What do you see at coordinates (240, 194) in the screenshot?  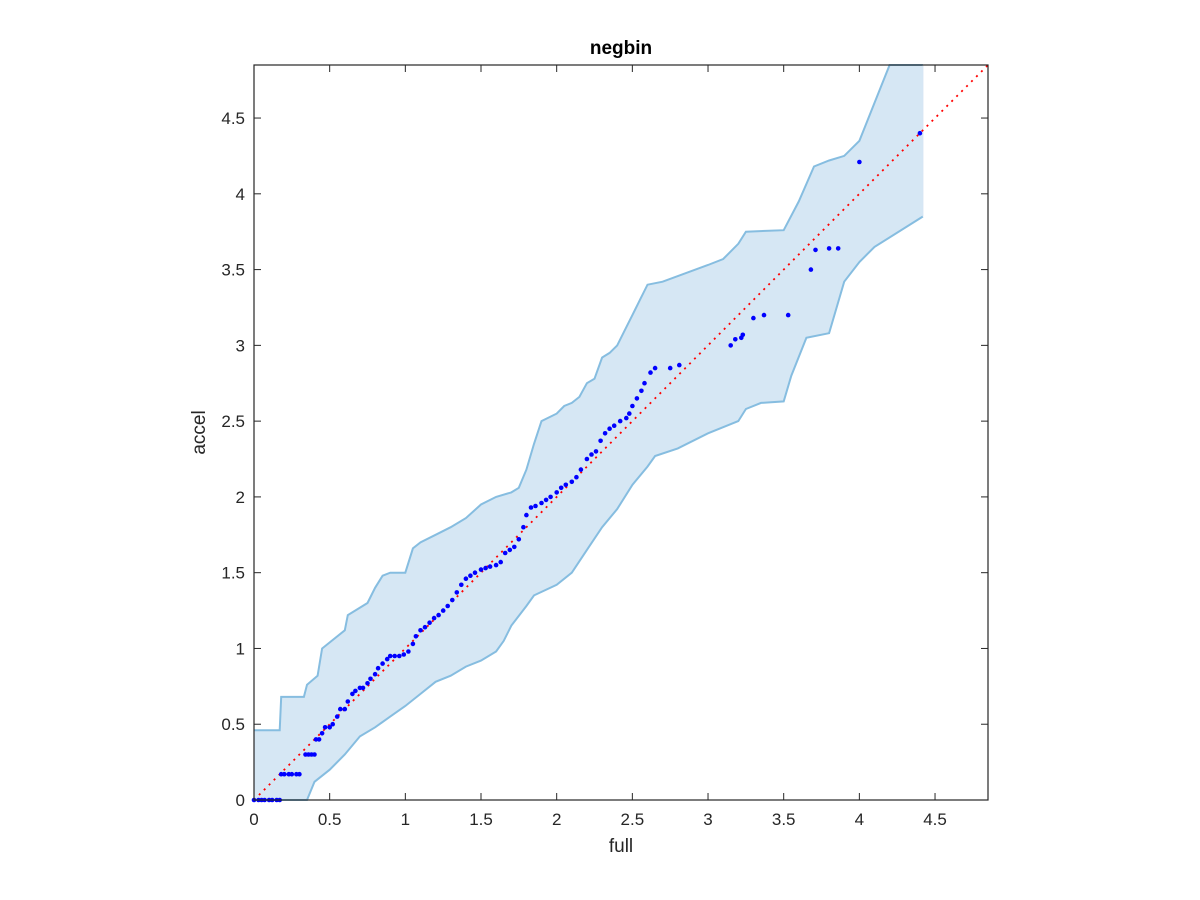 I see `y-tick-label: 4` at bounding box center [240, 194].